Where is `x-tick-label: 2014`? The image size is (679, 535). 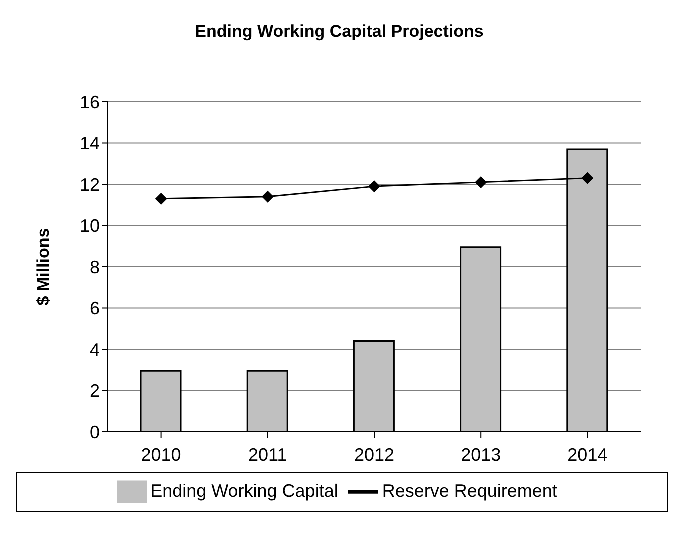 x-tick-label: 2014 is located at coordinates (588, 454).